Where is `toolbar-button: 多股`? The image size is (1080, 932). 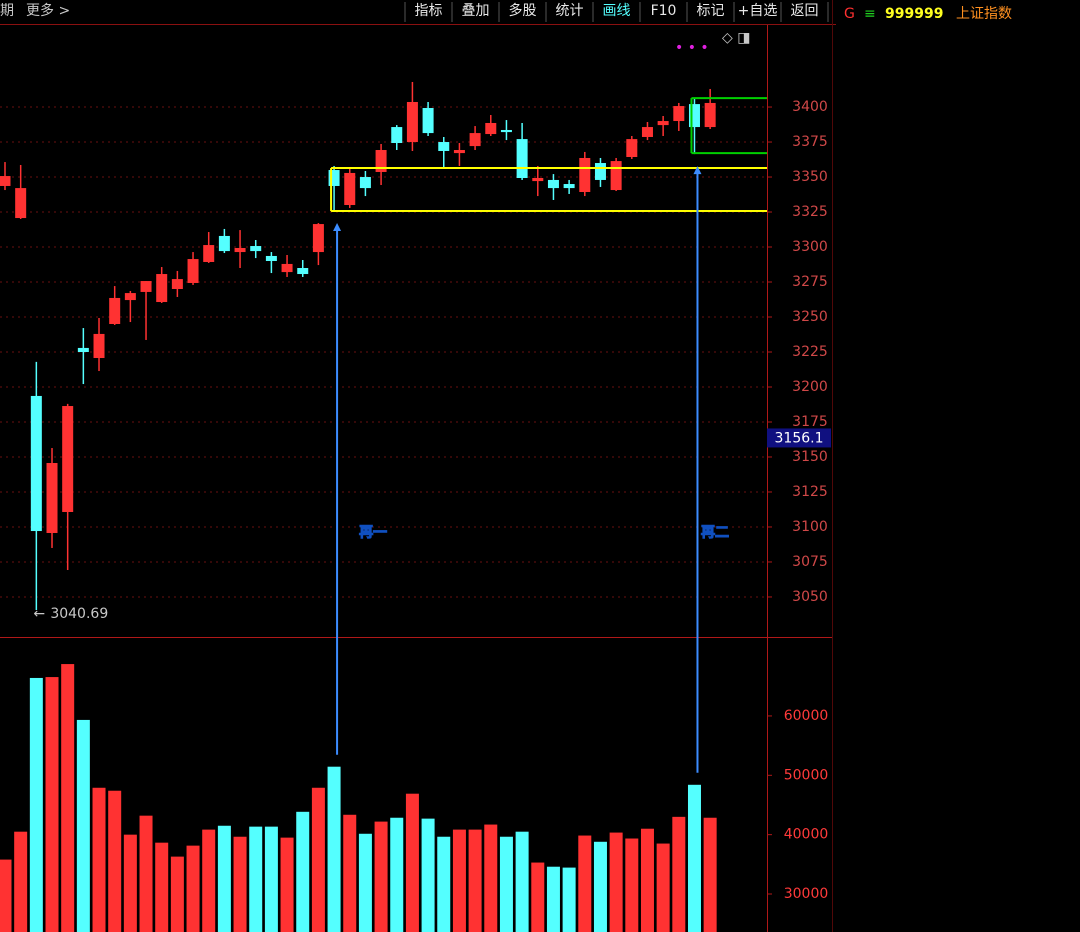
toolbar-button: 多股 is located at coordinates (523, 10).